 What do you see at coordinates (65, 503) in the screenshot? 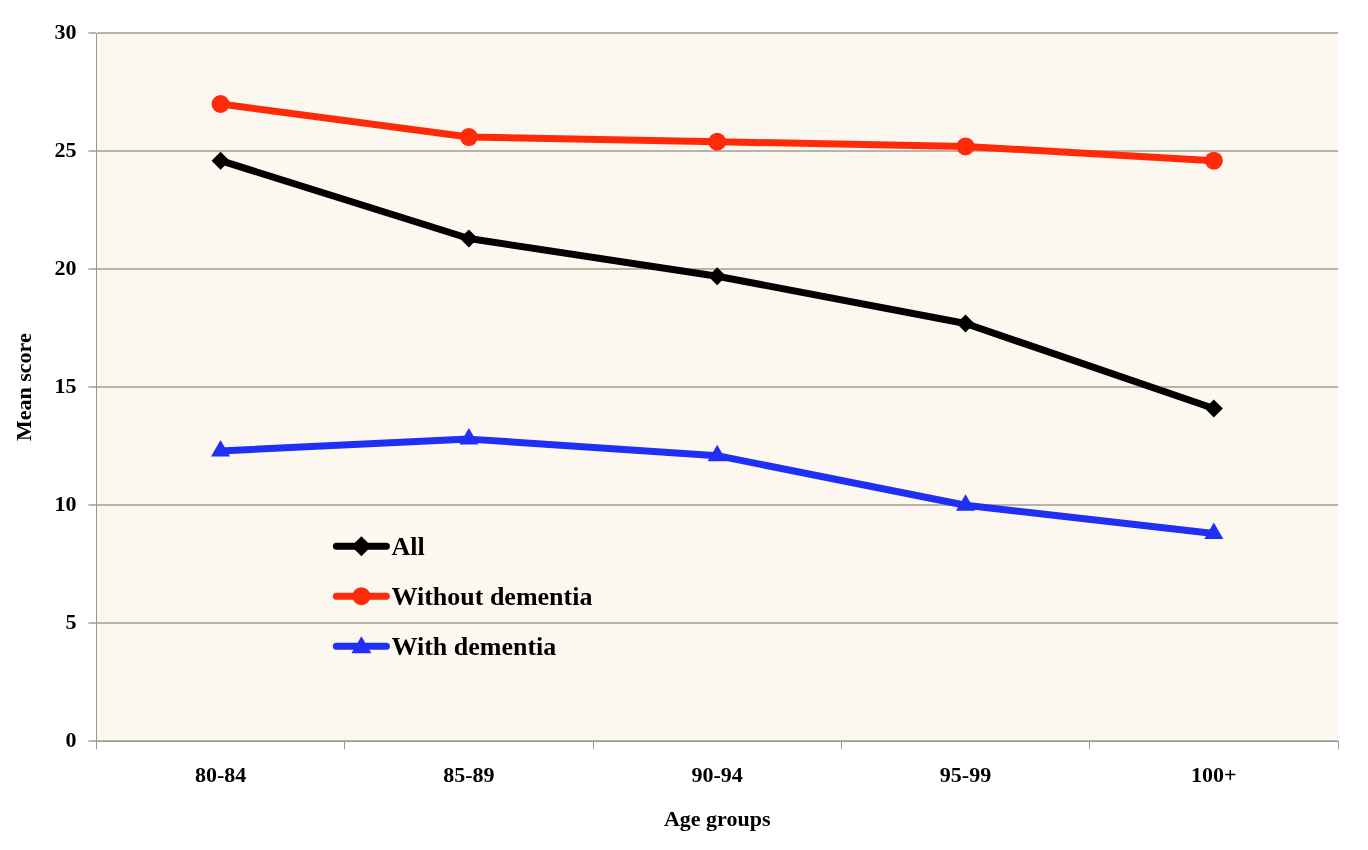
I see `y-tick-label: 10` at bounding box center [65, 503].